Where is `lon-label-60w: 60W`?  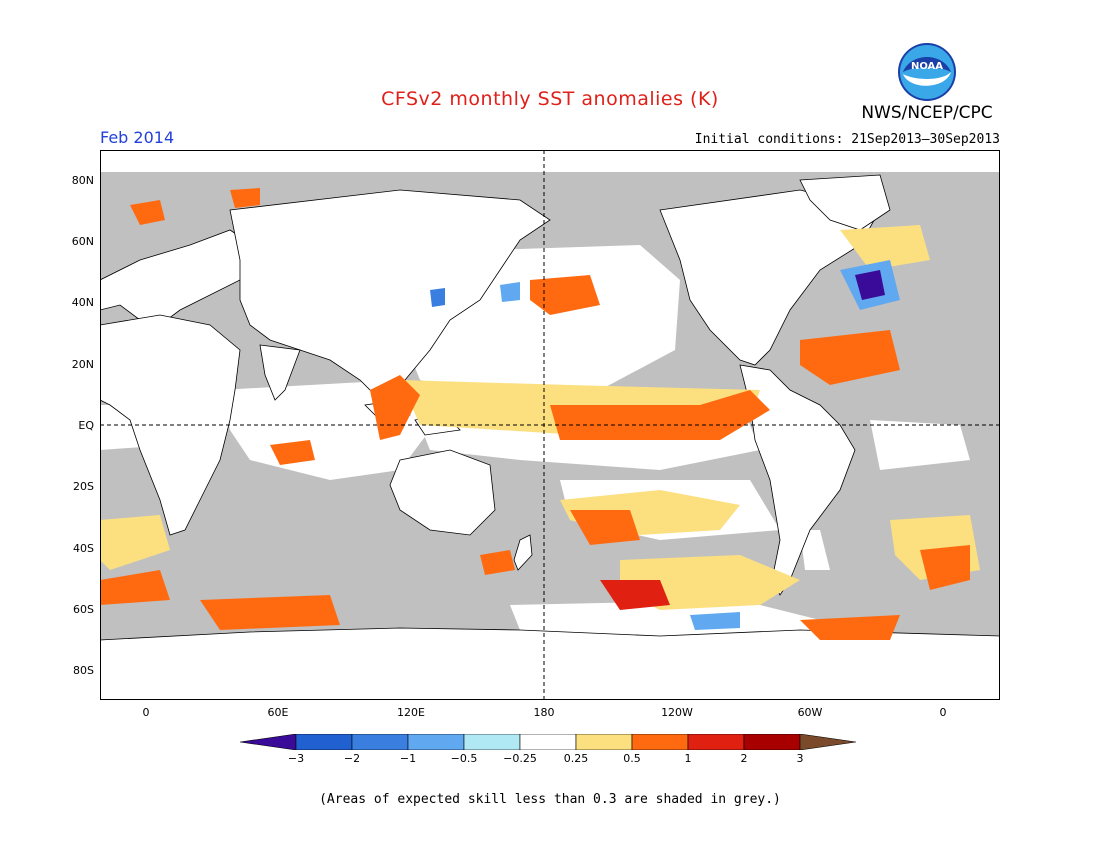 lon-label-60w: 60W is located at coordinates (810, 712).